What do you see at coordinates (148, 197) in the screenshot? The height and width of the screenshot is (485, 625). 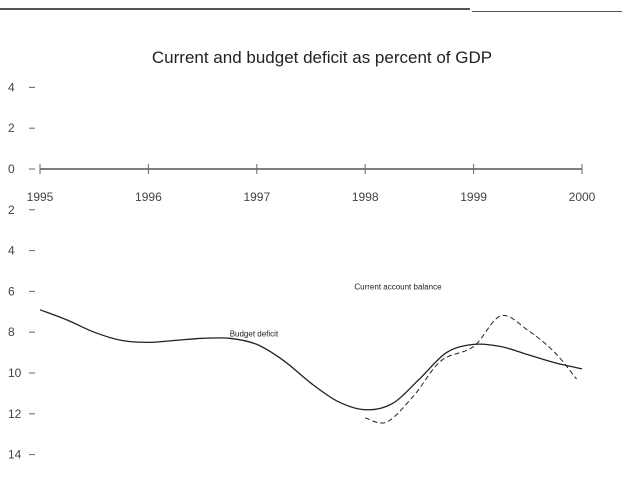 I see `x-tick-label: 1996` at bounding box center [148, 197].